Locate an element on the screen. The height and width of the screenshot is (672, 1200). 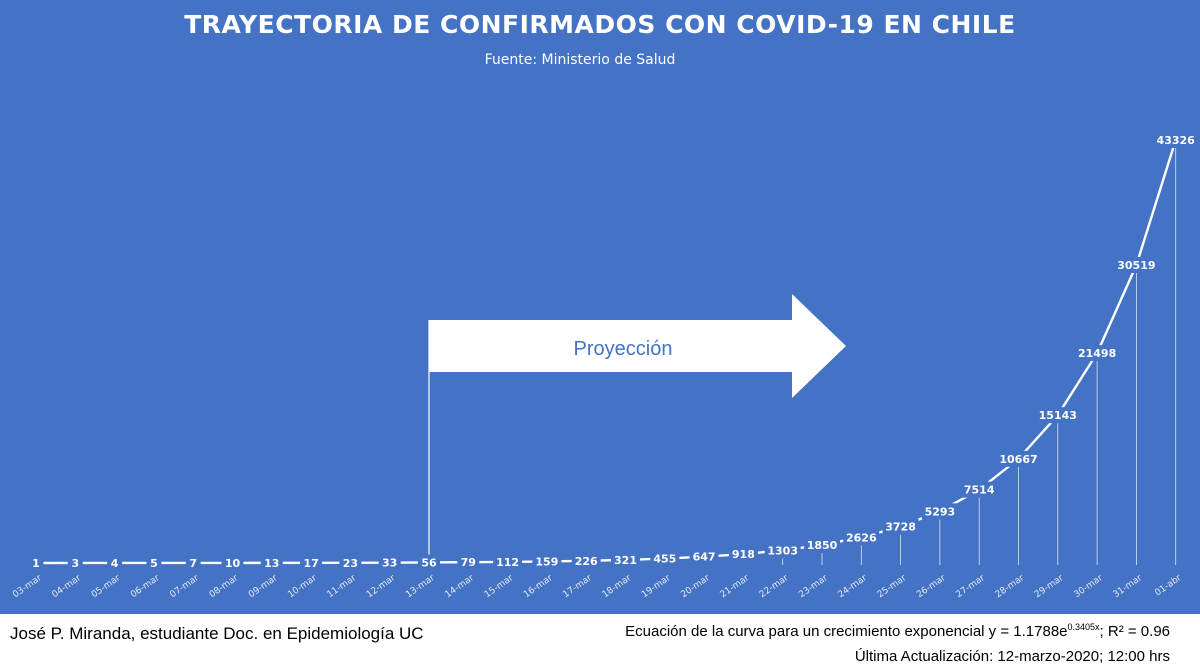
data-label: 13 is located at coordinates (271, 563).